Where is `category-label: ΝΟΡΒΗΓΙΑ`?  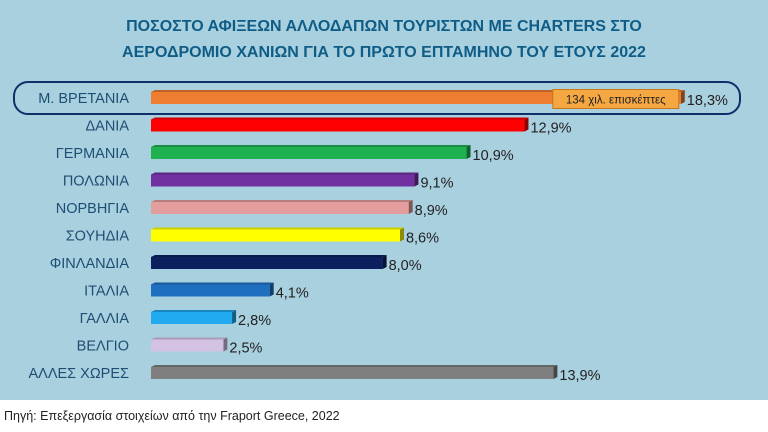 category-label: ΝΟΡΒΗΓΙΑ is located at coordinates (93, 209).